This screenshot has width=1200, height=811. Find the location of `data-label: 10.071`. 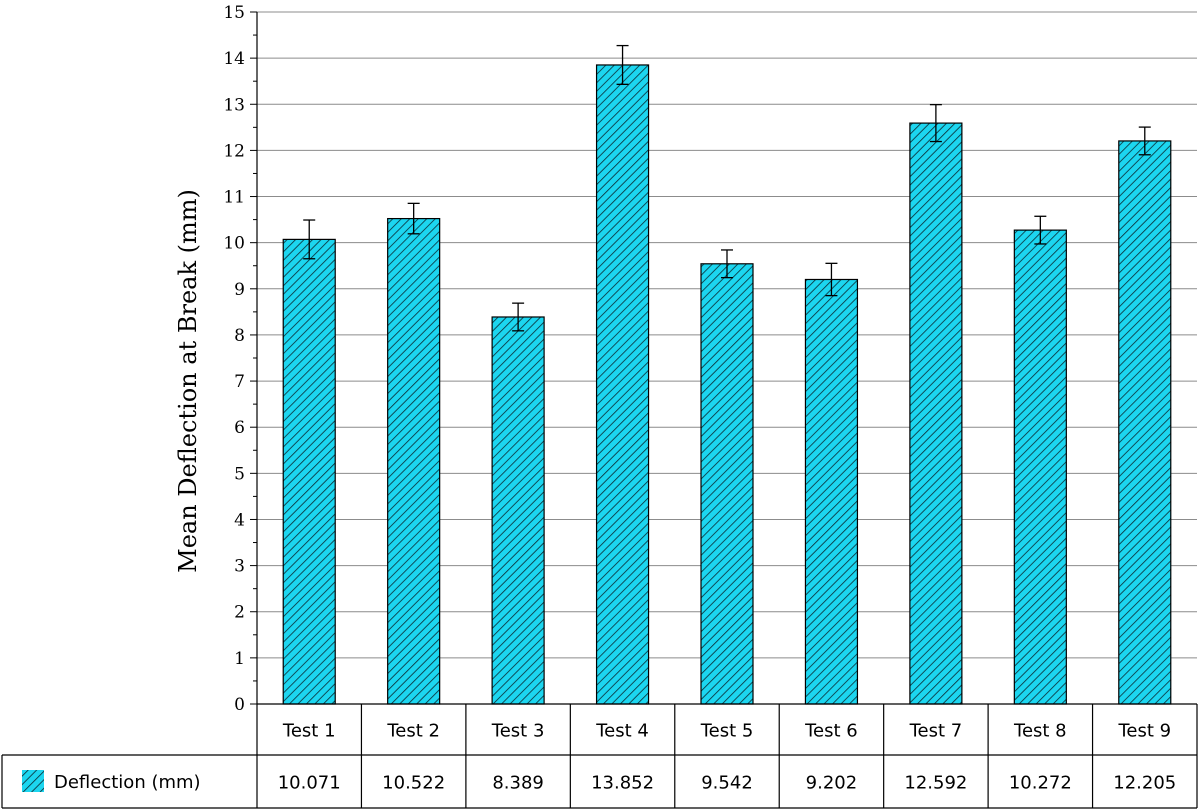

data-label: 10.071 is located at coordinates (309, 783).